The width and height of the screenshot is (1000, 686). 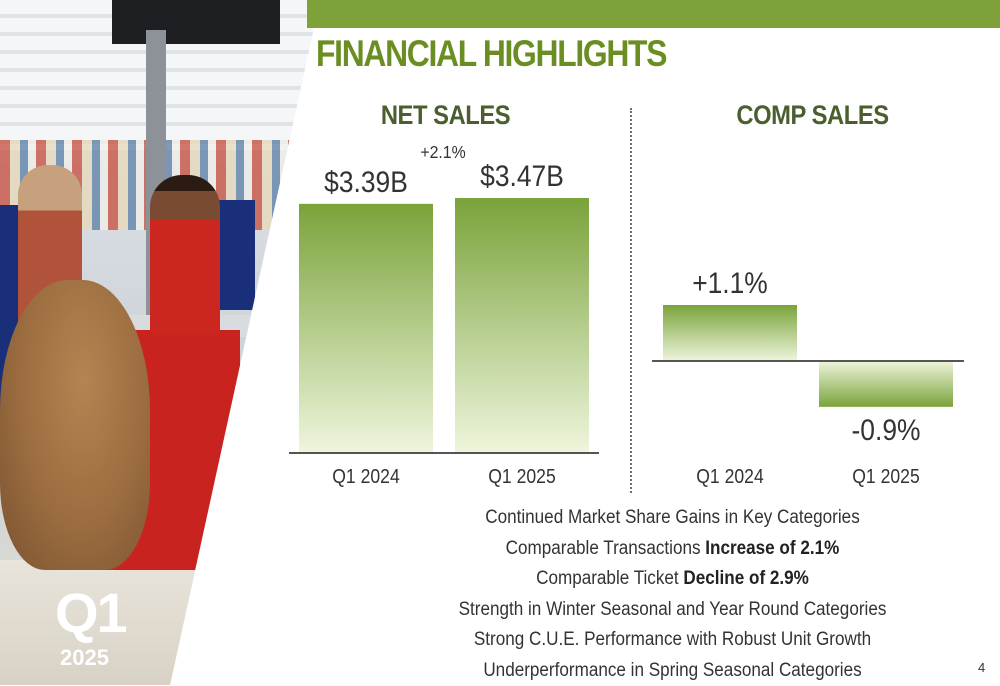 What do you see at coordinates (442, 152) in the screenshot?
I see `net-sales-growth-annotation: +2.1%` at bounding box center [442, 152].